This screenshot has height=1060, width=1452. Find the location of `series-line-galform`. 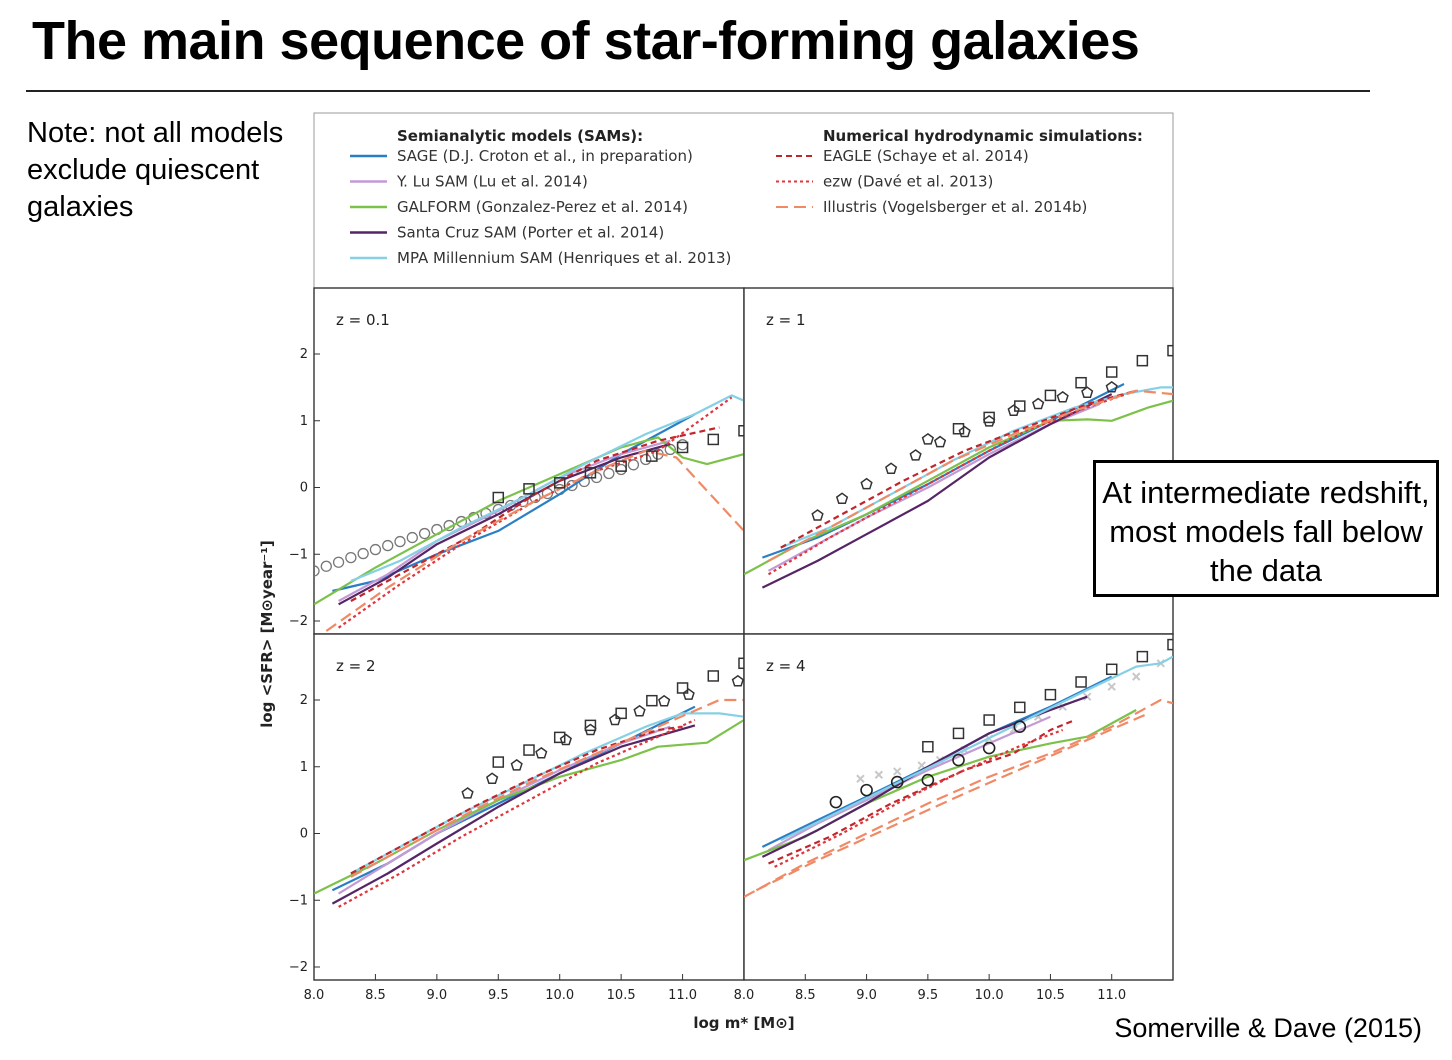

series-line-galform is located at coordinates (958, 487).